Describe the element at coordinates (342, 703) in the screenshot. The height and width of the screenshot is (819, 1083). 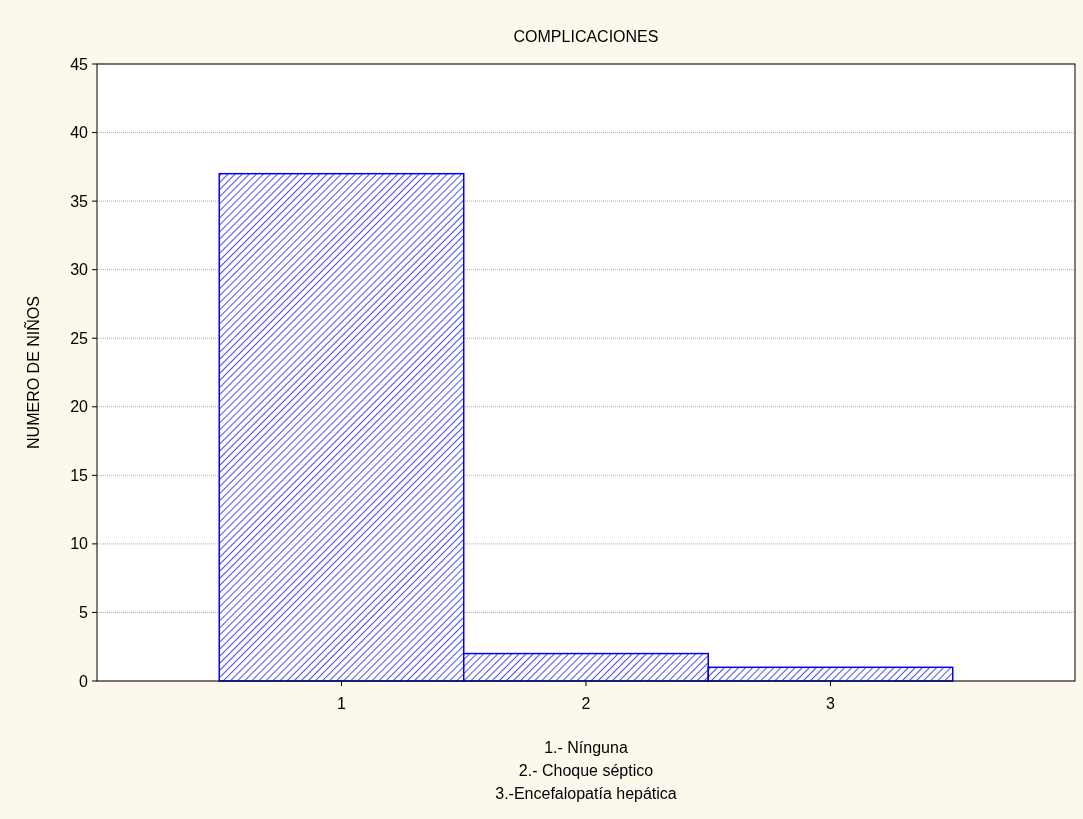
I see `x-tick-label: 1` at that location.